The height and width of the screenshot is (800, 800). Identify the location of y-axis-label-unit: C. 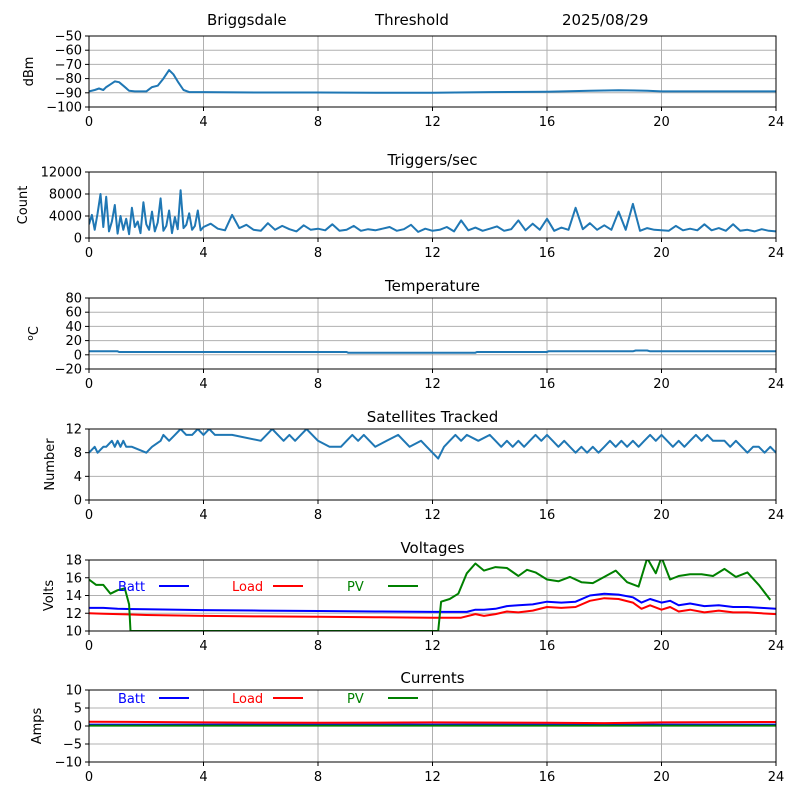
(34, 330).